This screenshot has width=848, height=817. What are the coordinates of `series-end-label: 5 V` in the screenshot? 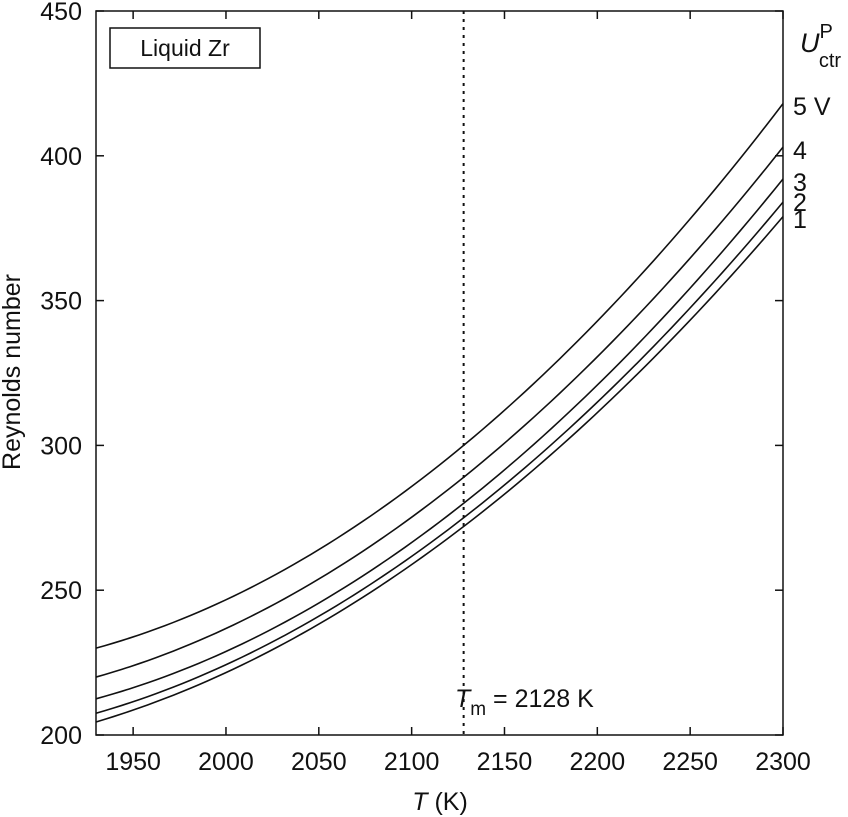 It's located at (812, 107).